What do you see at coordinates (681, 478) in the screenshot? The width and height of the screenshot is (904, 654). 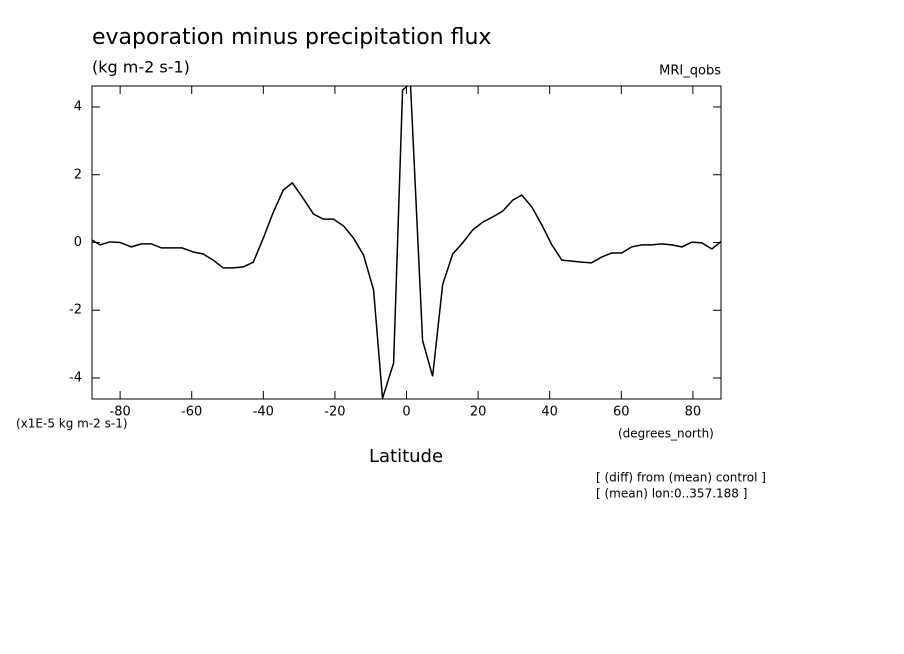 I see `note: [ (diff) from (mean) control ]` at bounding box center [681, 478].